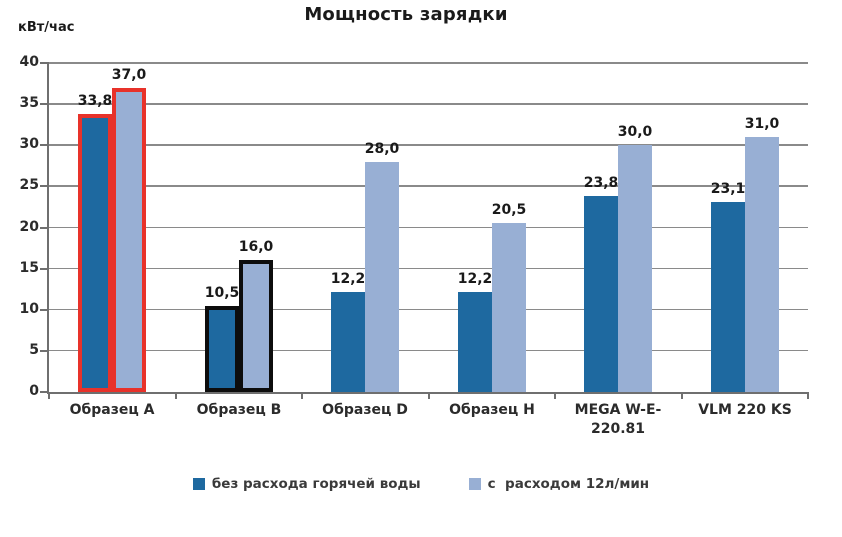  I want to click on data-label: 31,0, so click(762, 124).